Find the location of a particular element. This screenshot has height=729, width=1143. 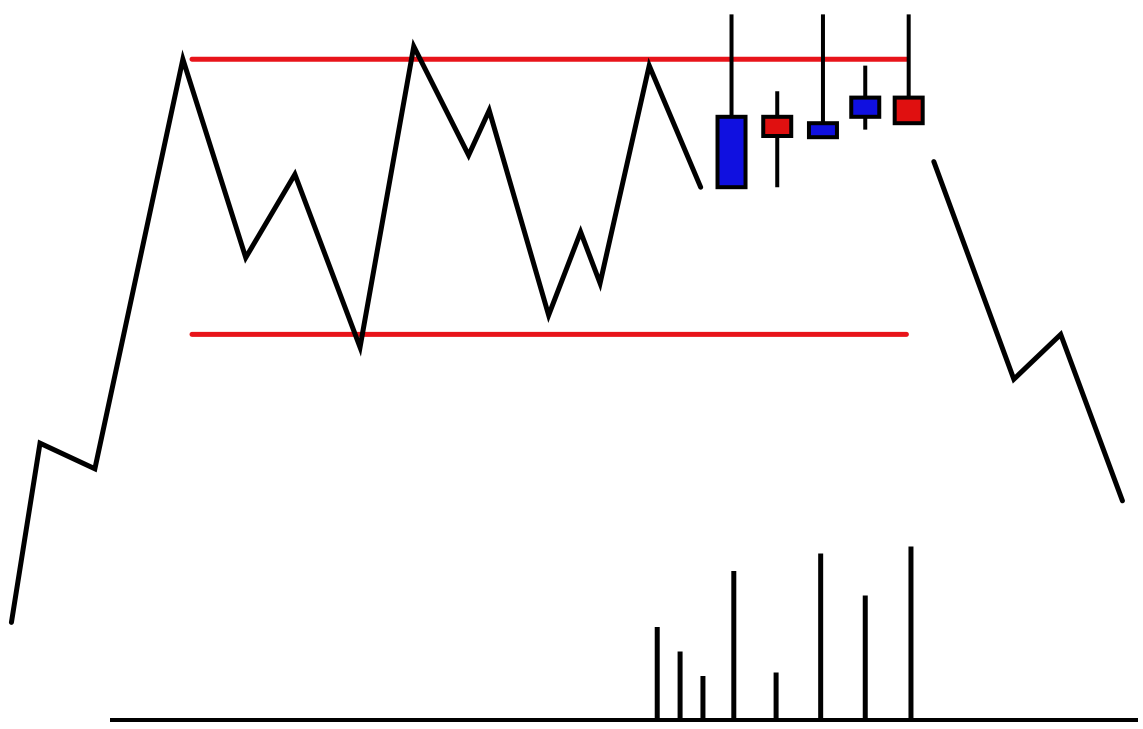

price-line-after is located at coordinates (1028, 331).